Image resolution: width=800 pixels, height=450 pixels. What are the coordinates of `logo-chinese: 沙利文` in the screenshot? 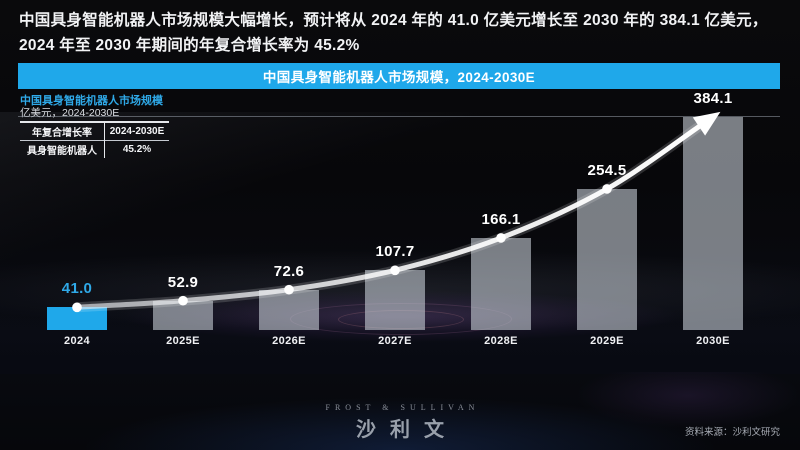 It's located at (407, 430).